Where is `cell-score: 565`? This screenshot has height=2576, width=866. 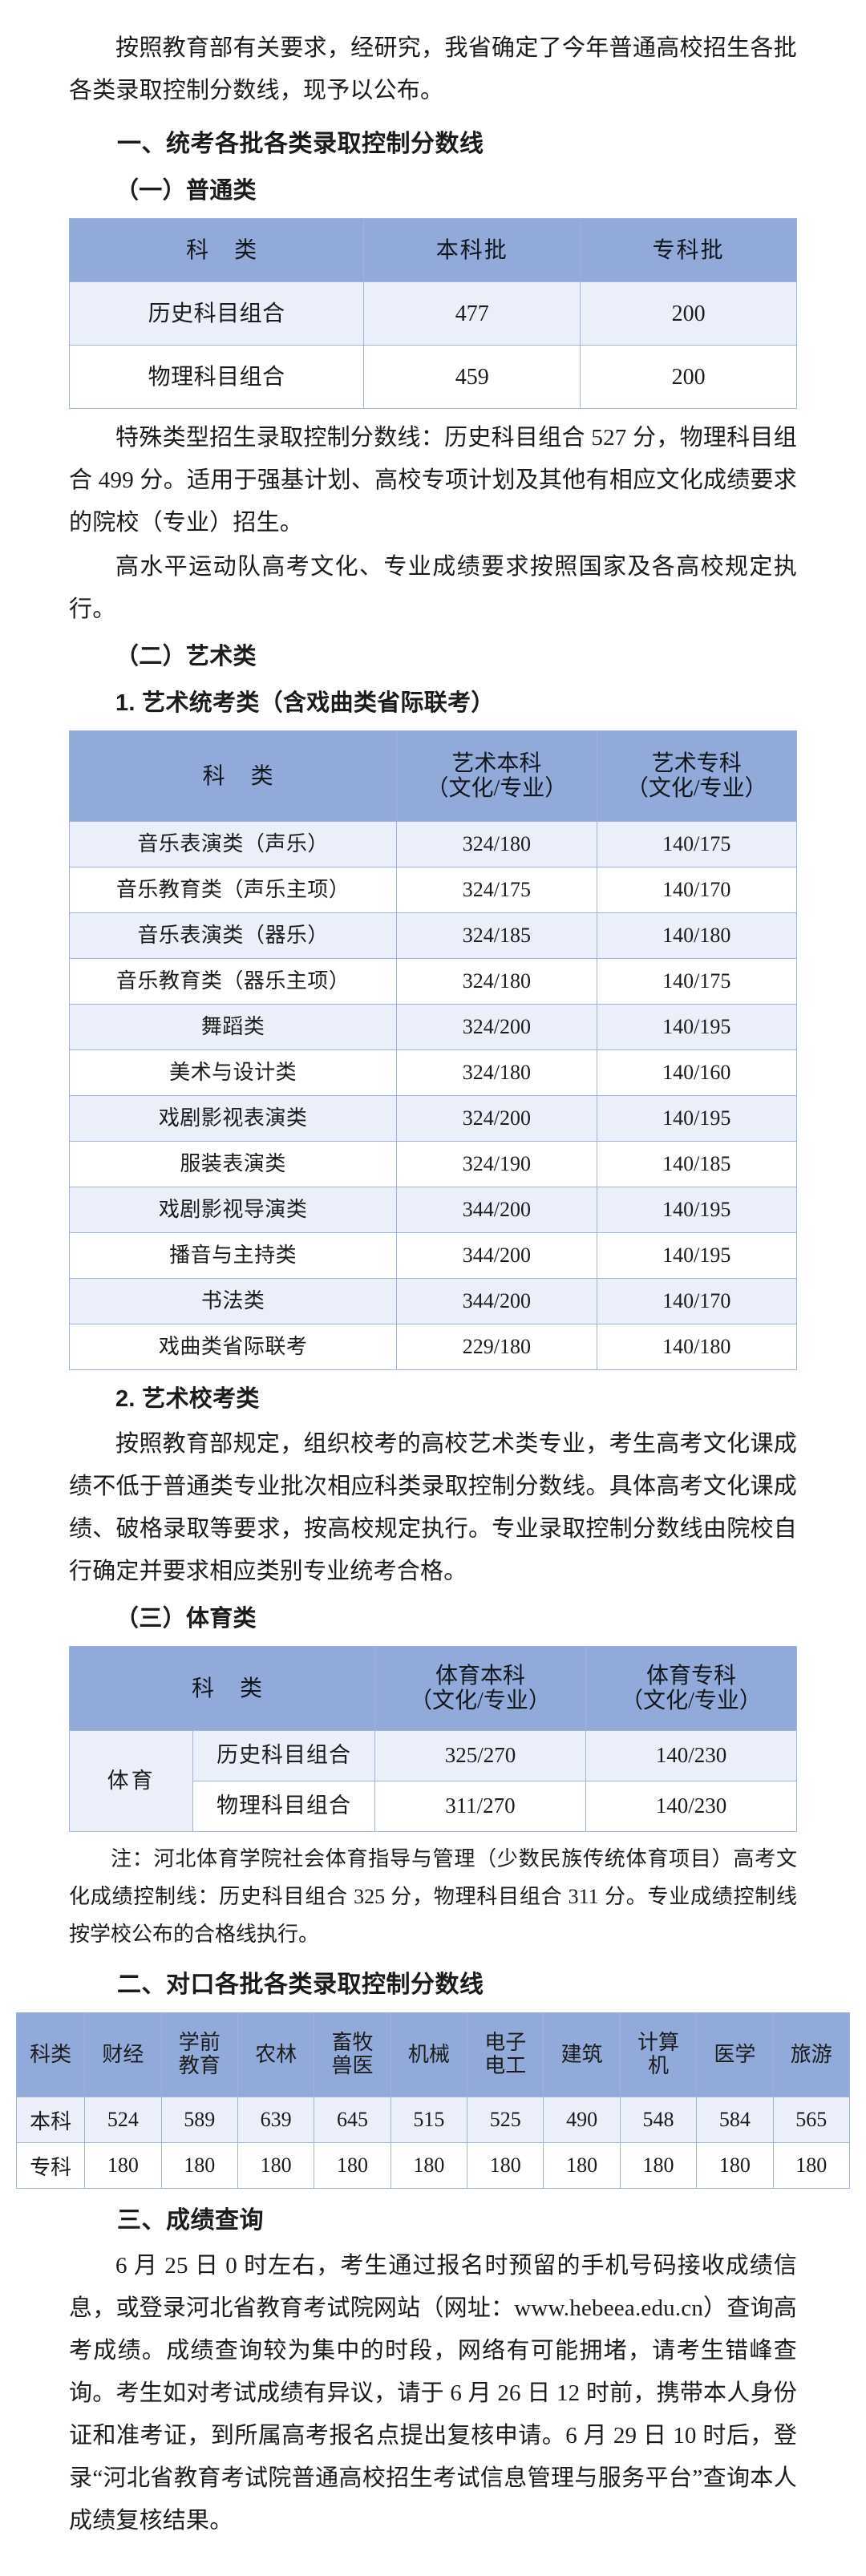 cell-score: 565 is located at coordinates (811, 2120).